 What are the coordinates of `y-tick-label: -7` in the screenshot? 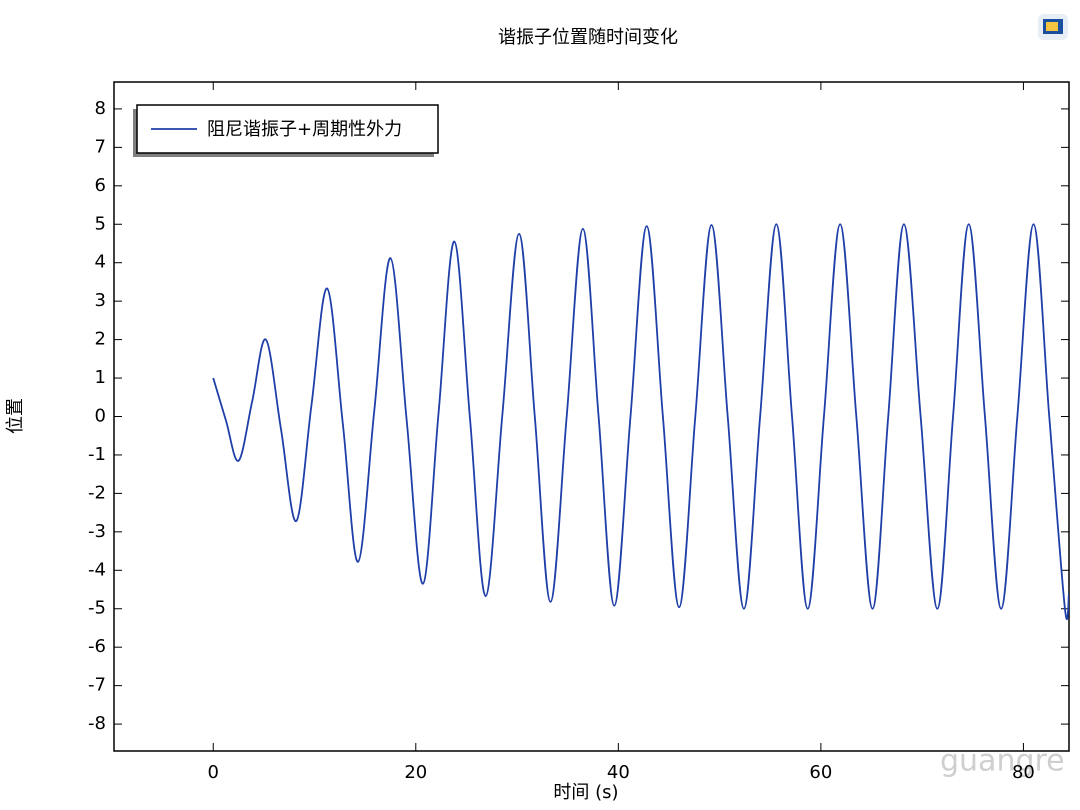 It's located at (97, 685).